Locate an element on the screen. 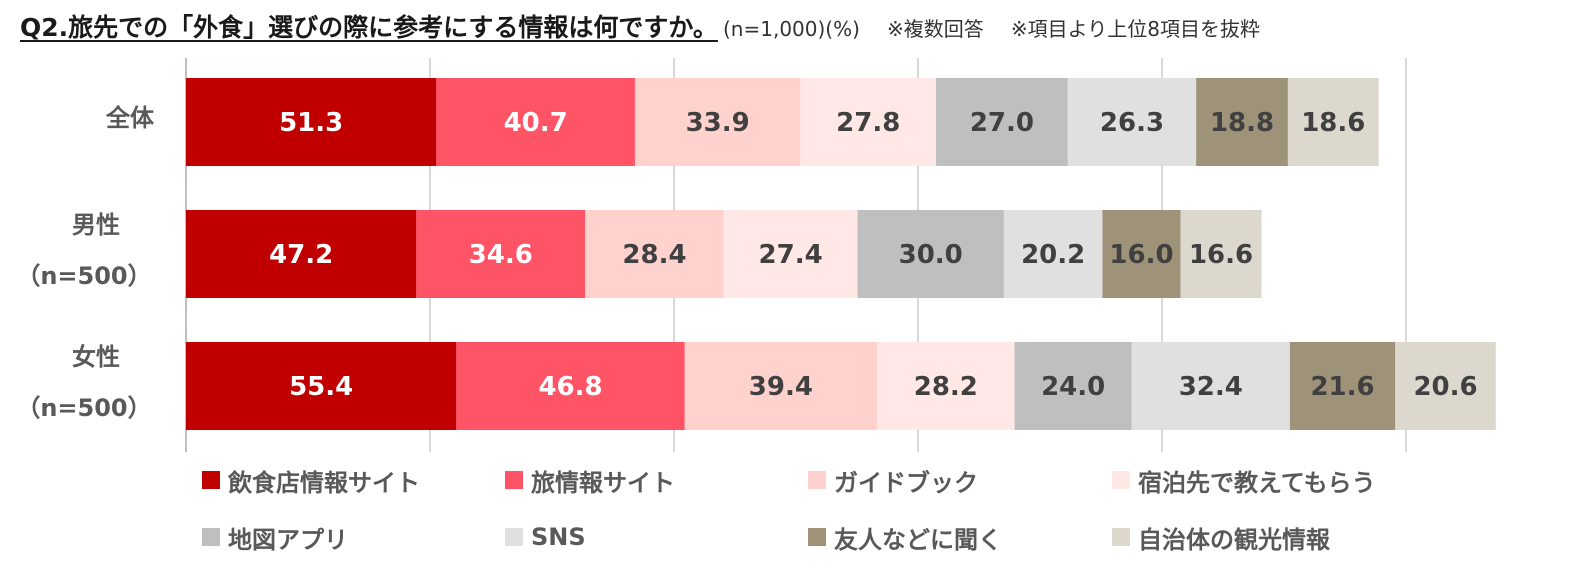  data-label: 28.2 is located at coordinates (946, 387).